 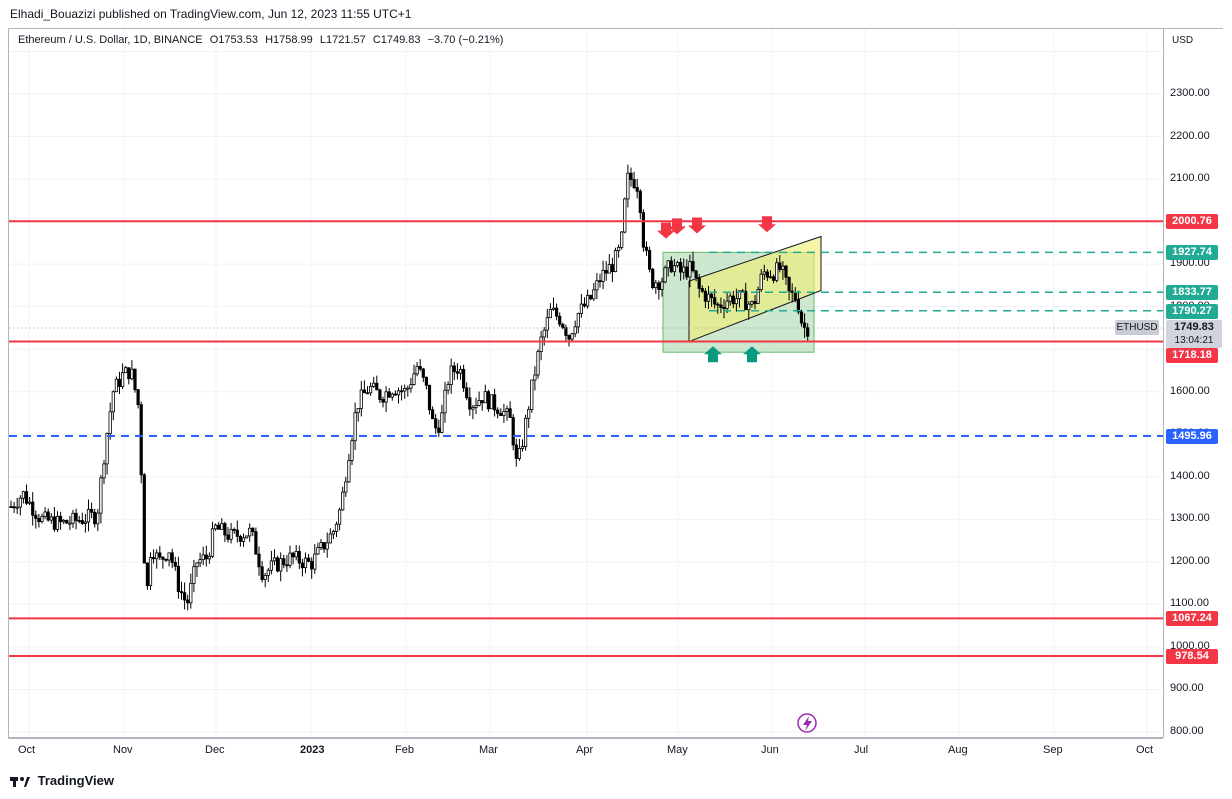 What do you see at coordinates (1137, 327) in the screenshot?
I see `ticker-tag: ETHUSD` at bounding box center [1137, 327].